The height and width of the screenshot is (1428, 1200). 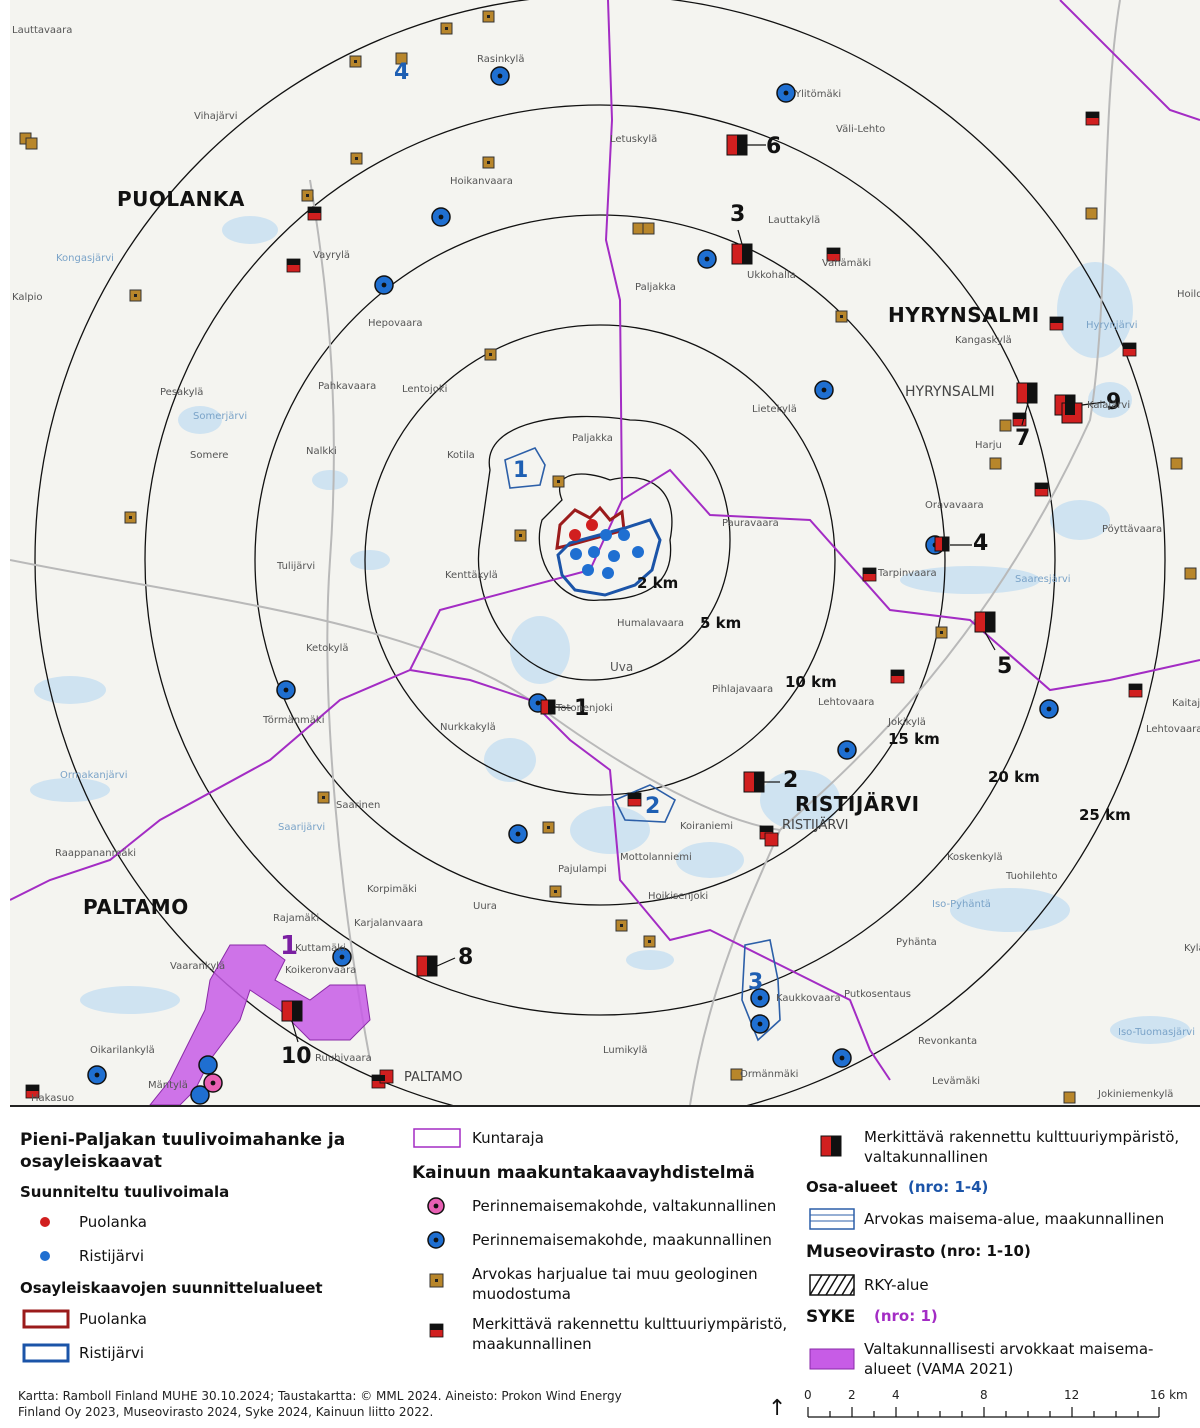 What do you see at coordinates (436, 1206) in the screenshot?
I see `traditional-landscape-national-symbol` at bounding box center [436, 1206].